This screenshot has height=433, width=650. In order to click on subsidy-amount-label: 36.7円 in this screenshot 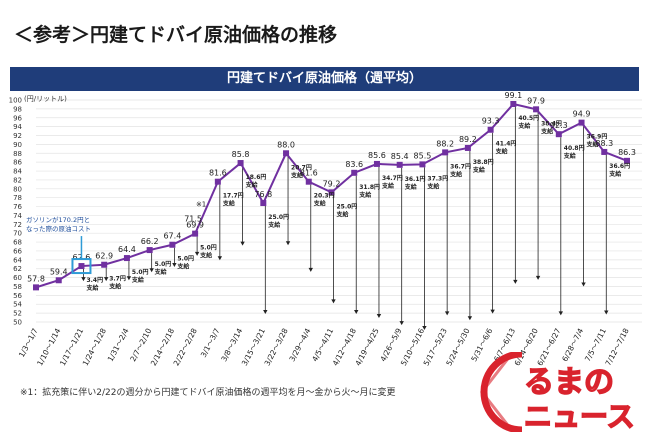, I will do `click(460, 166)`.